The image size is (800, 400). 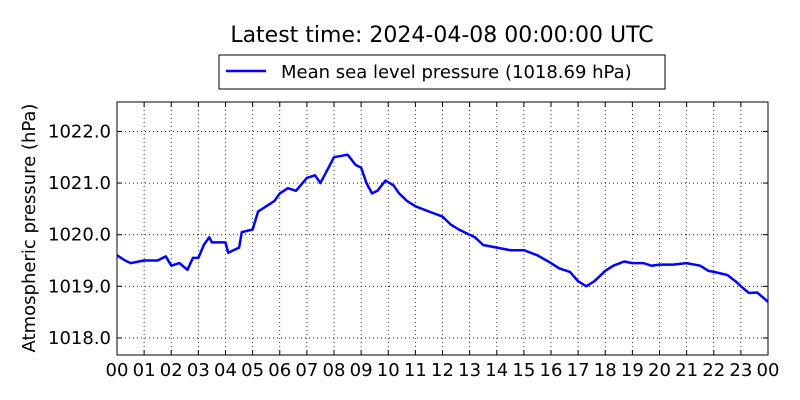 What do you see at coordinates (29, 228) in the screenshot?
I see `y-axis-label: Atmospheric pressure (hPa)` at bounding box center [29, 228].